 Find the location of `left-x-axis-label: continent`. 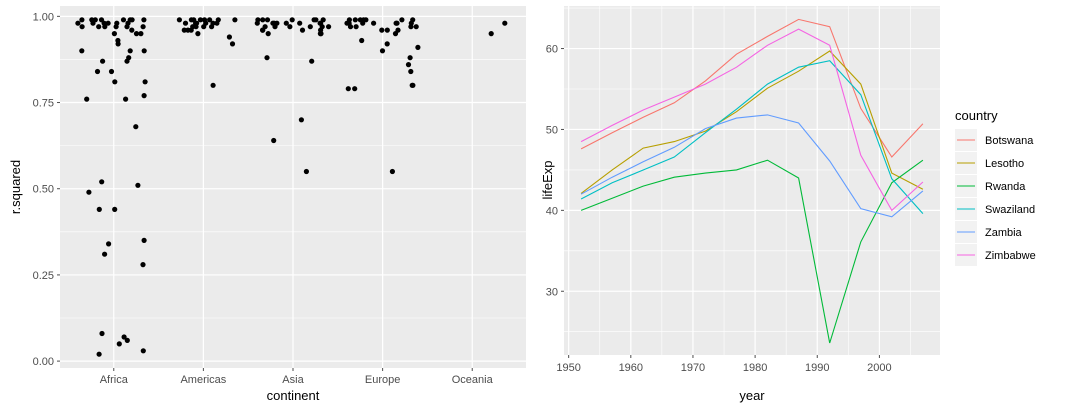

left-x-axis-label: continent is located at coordinates (293, 395).